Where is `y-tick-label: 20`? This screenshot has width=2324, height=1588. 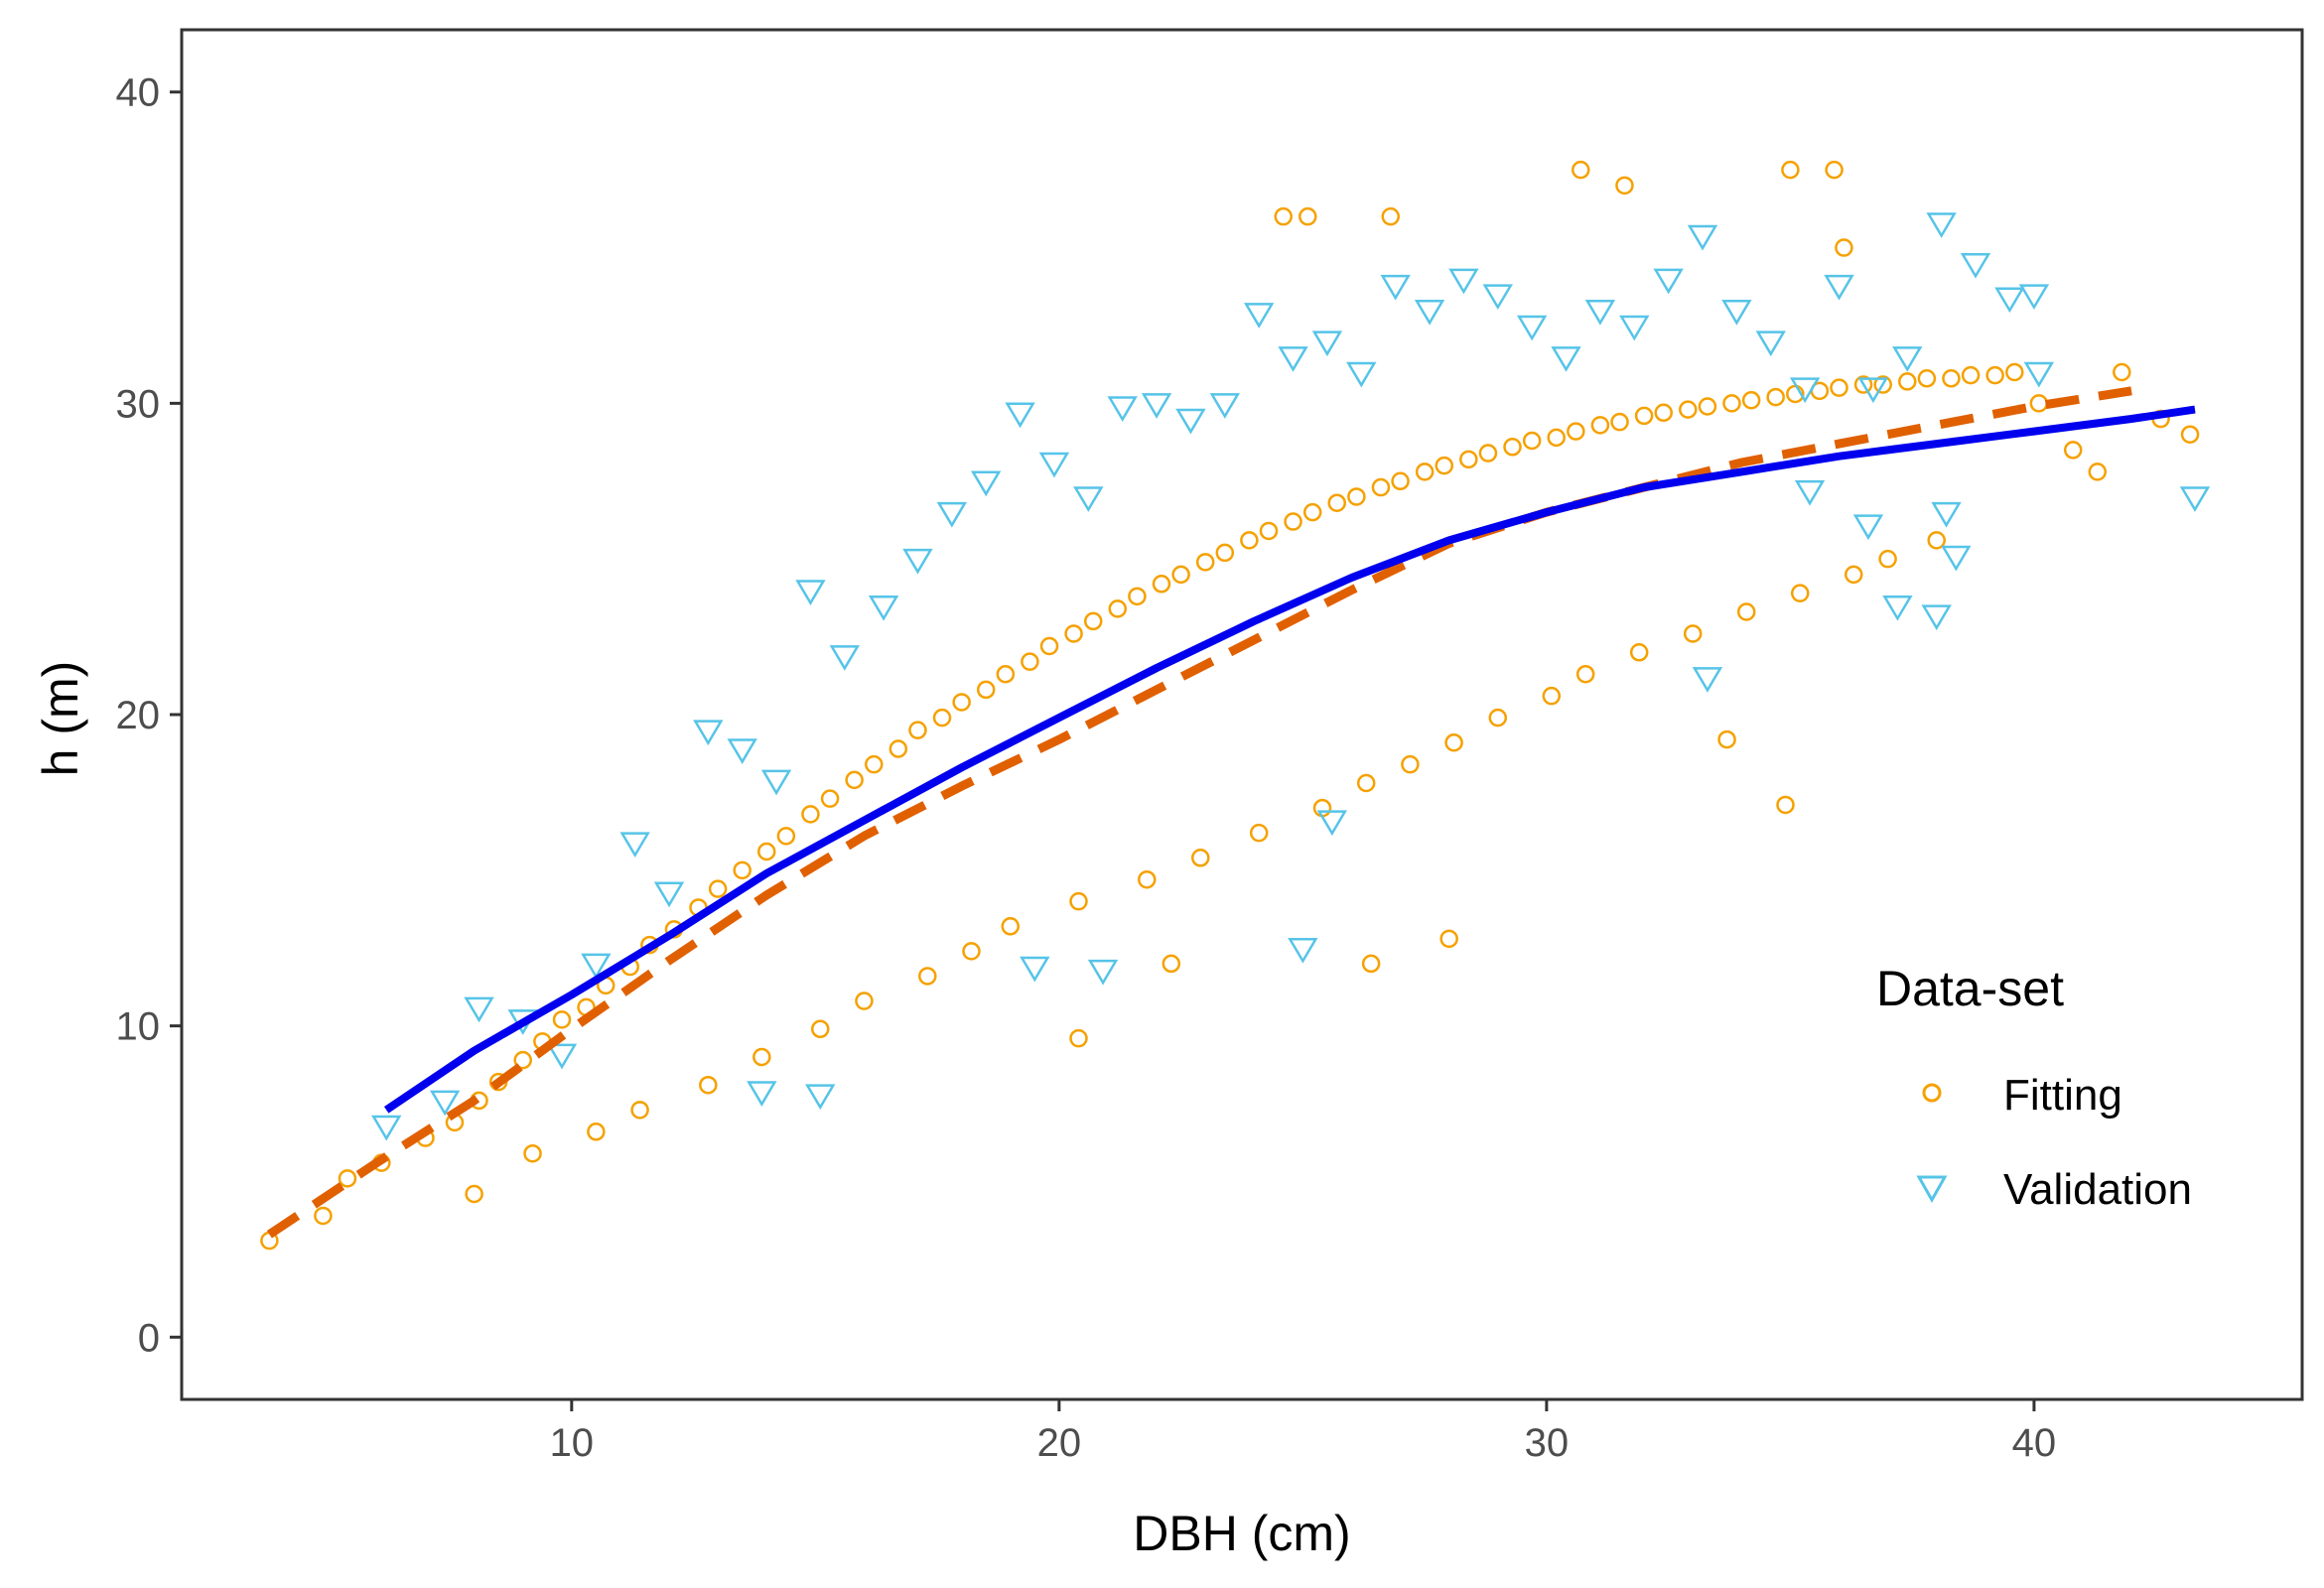
y-tick-label: 20 is located at coordinates (139, 716).